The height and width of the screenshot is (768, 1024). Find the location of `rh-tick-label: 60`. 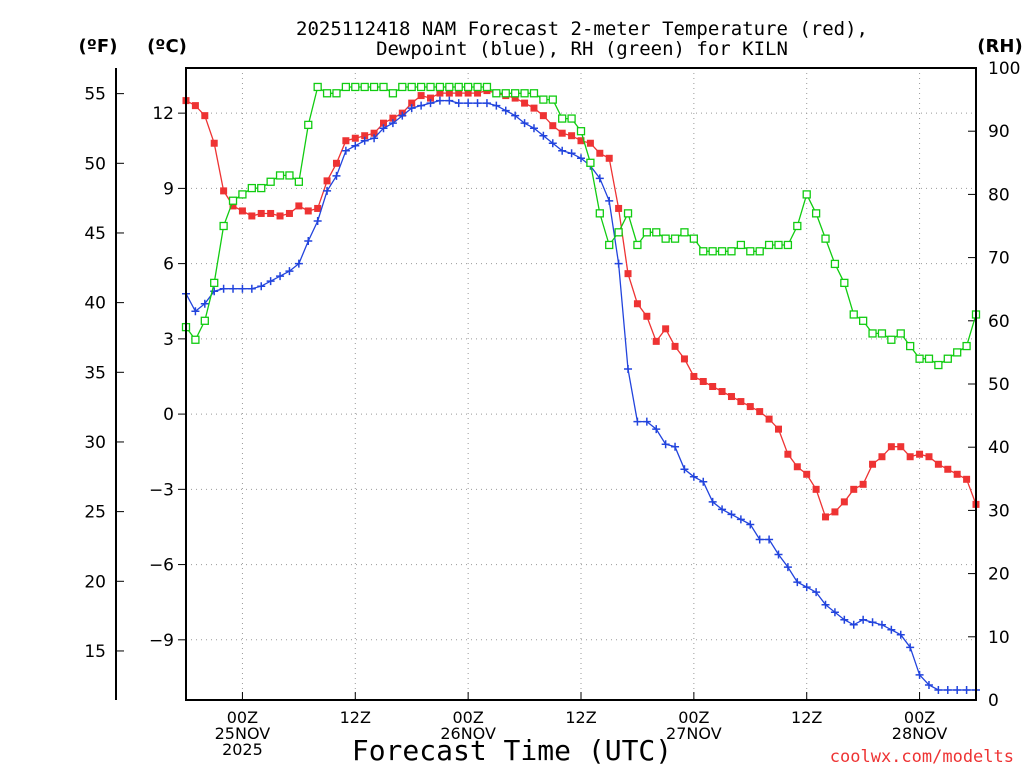

rh-tick-label: 60 is located at coordinates (999, 322).